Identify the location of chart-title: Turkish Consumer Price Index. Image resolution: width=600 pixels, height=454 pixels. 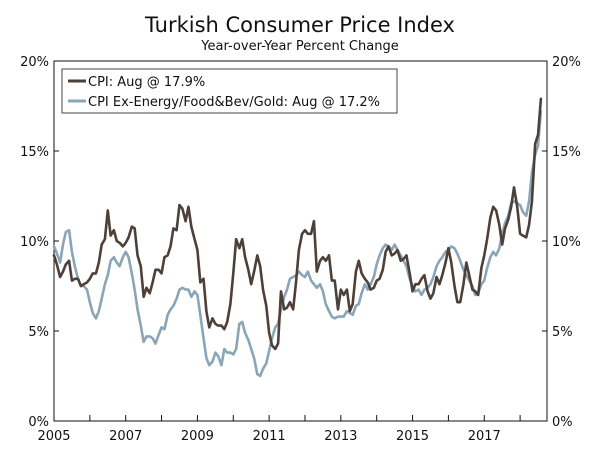
(299, 25).